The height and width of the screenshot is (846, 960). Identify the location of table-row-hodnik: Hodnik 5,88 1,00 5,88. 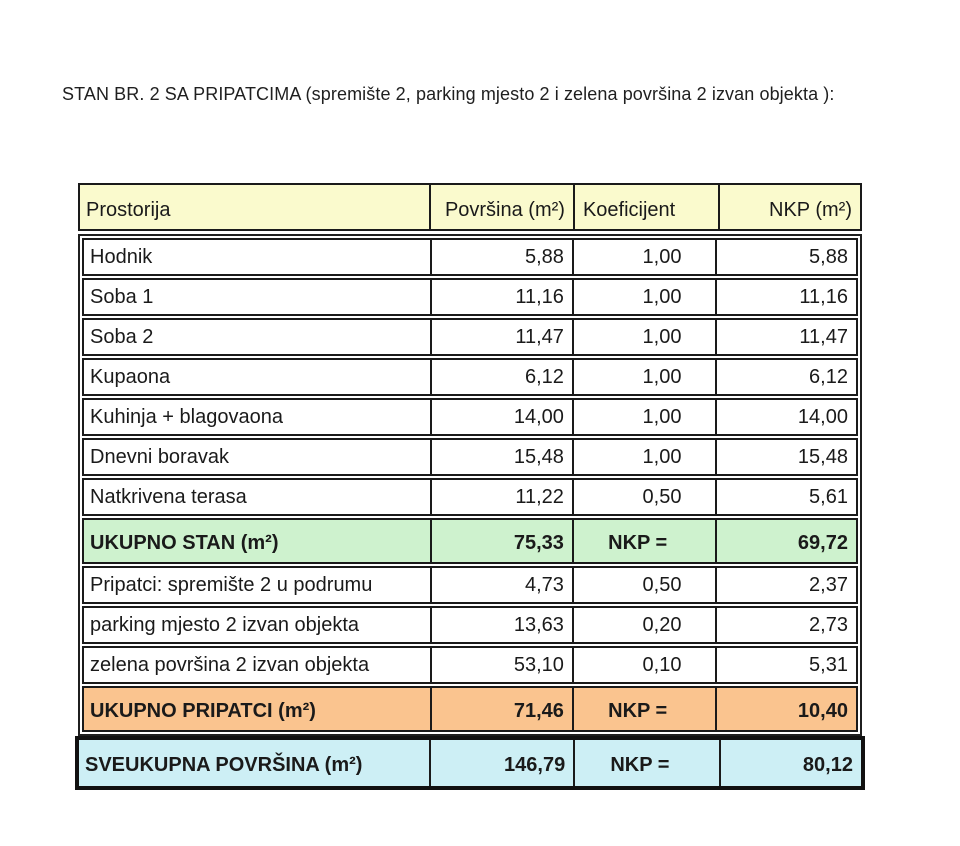
(470, 257).